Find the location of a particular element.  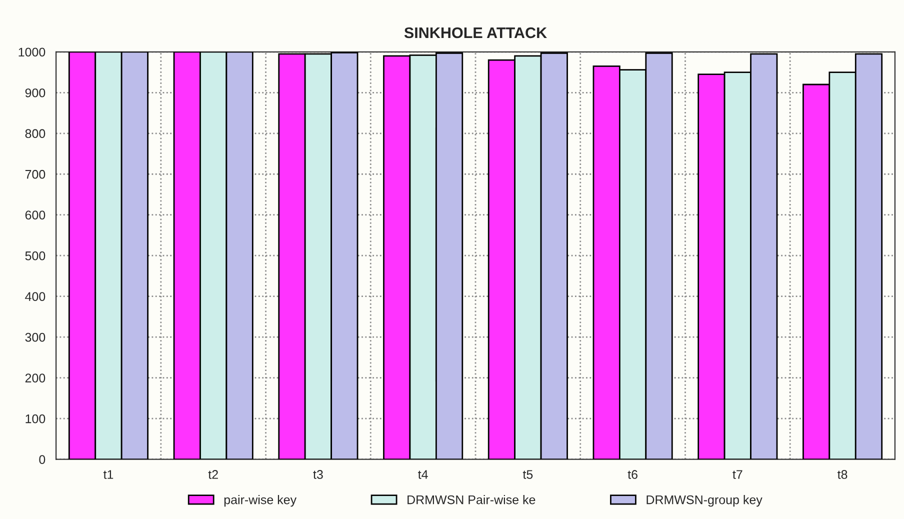

y-tick-label: 400 is located at coordinates (35, 296).